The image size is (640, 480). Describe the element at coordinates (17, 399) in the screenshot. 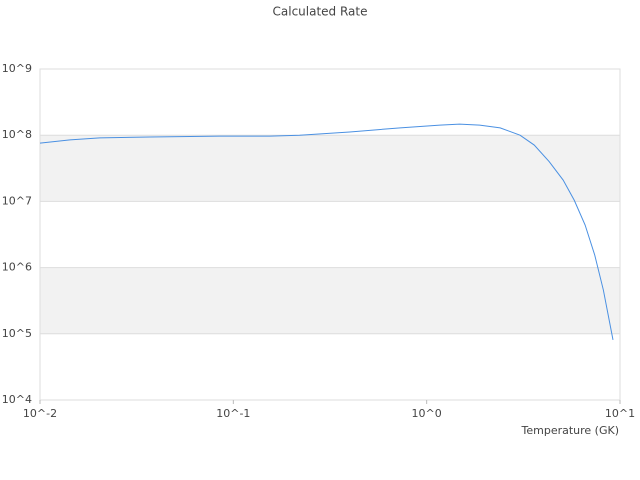

I see `y-tick-label: 10^4` at that location.